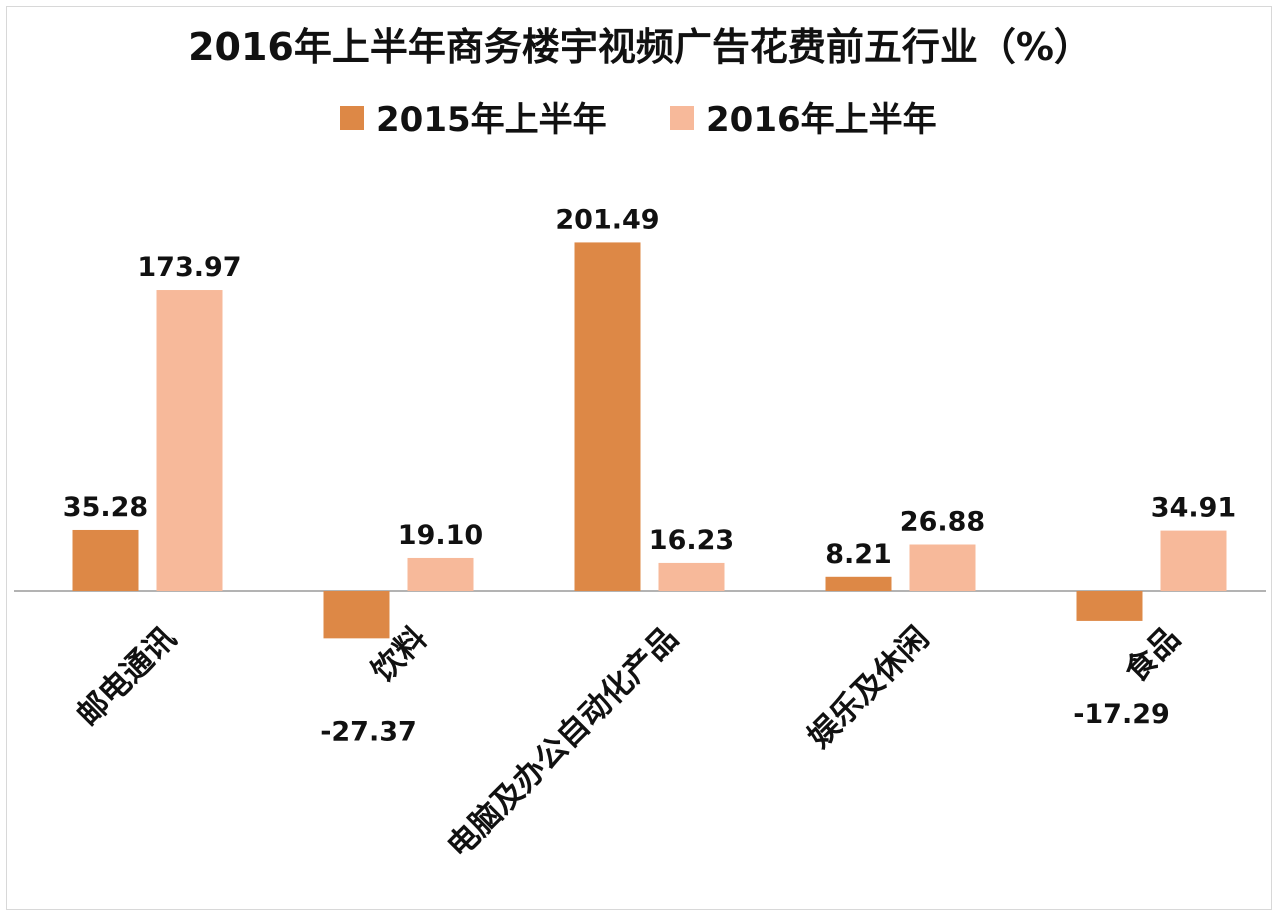 The height and width of the screenshot is (916, 1280). What do you see at coordinates (640, 47) in the screenshot?
I see `chart-title: 2016年上半年商务楼宇视频广告花费前五行业（%）` at bounding box center [640, 47].